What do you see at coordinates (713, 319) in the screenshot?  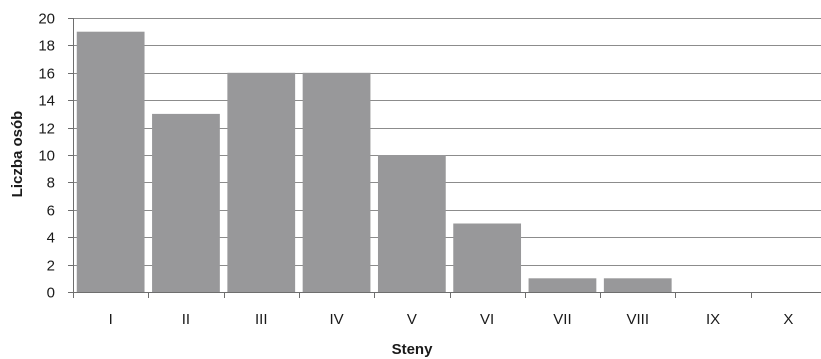 I see `x-tick-label: IX` at bounding box center [713, 319].